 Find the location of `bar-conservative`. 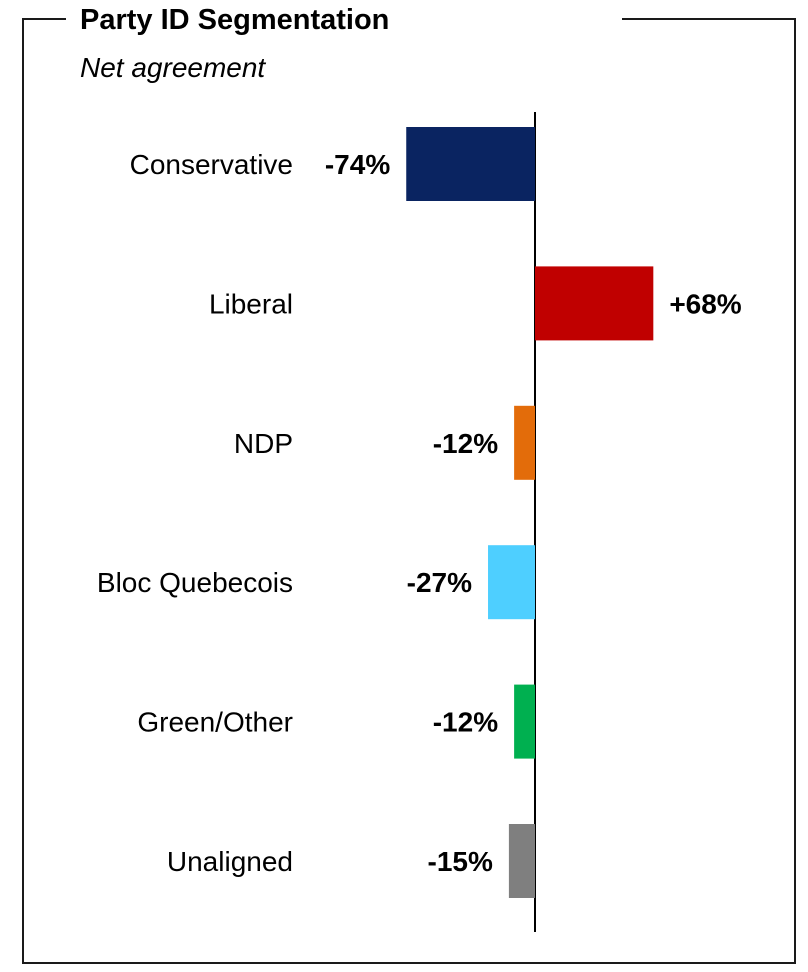

bar-conservative is located at coordinates (470, 164).